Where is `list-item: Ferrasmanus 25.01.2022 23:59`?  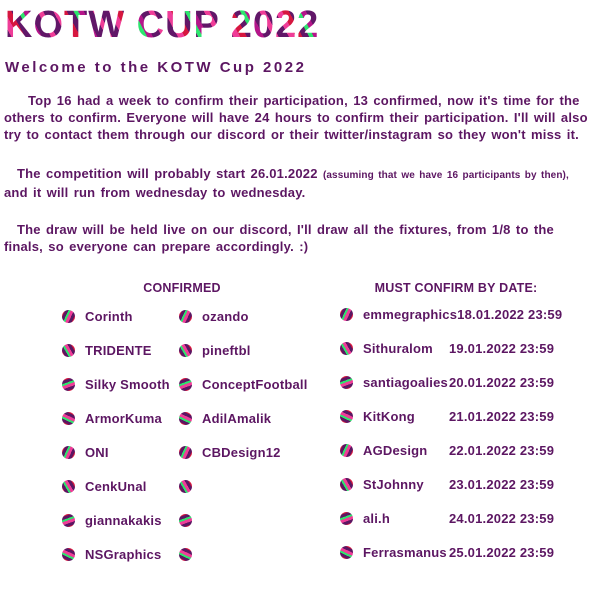
list-item: Ferrasmanus 25.01.2022 23:59 is located at coordinates (456, 552).